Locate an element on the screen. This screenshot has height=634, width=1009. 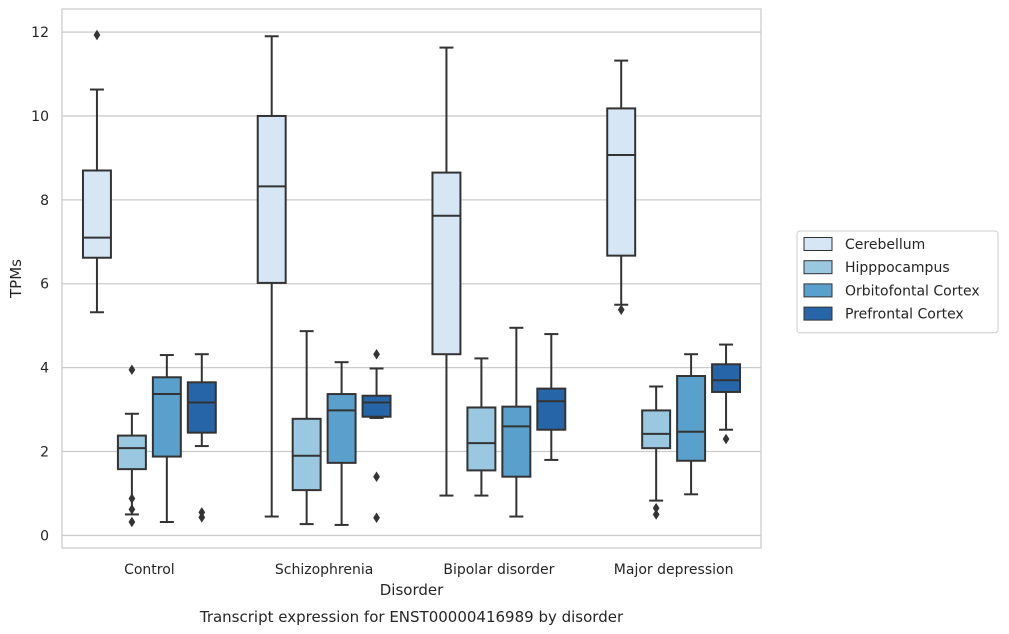
y-axis-title: TPMs is located at coordinates (16, 279).